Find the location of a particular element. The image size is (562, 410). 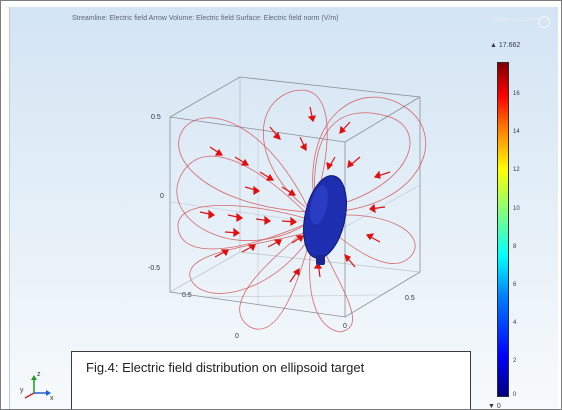

colorbar-tick: 4 is located at coordinates (515, 323).